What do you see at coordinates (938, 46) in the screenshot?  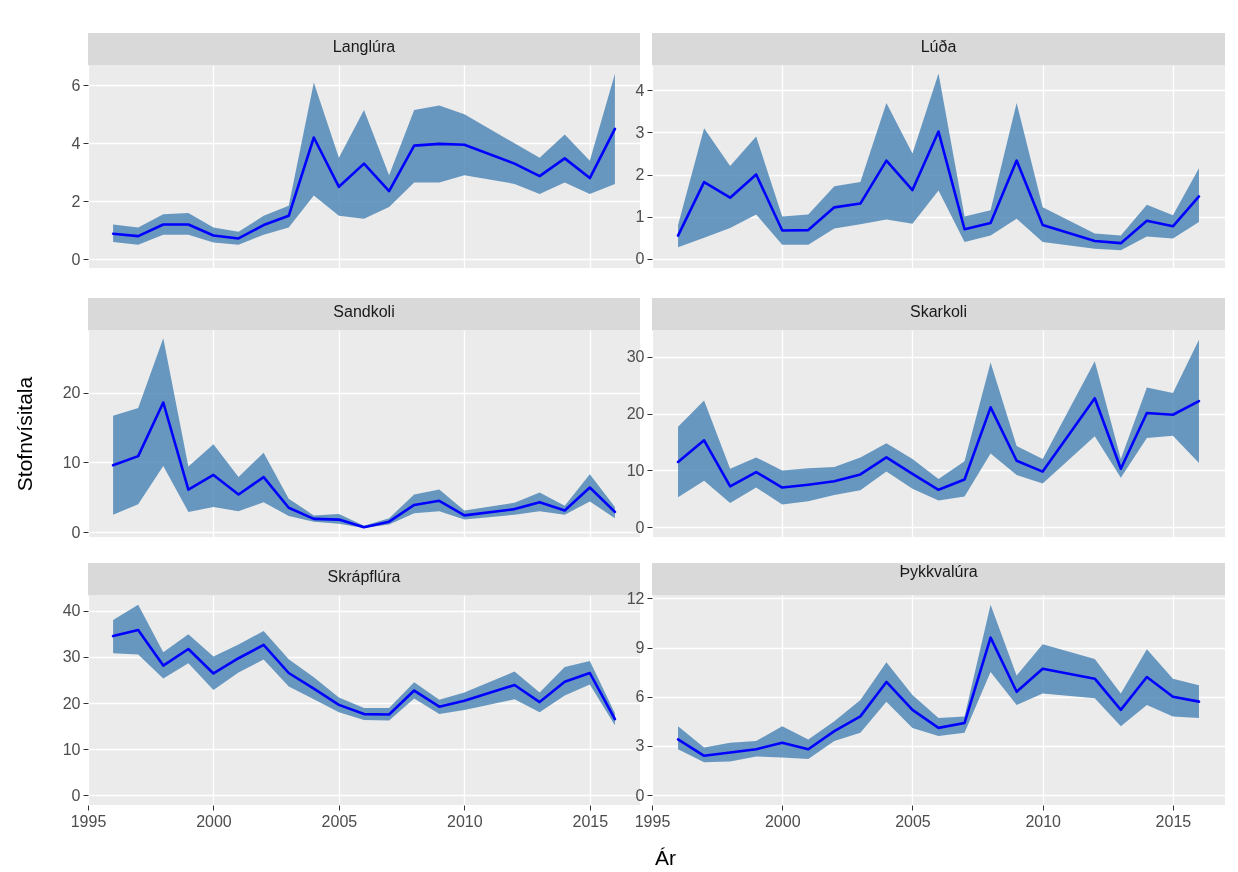 I see `chart-title: Lúða` at bounding box center [938, 46].